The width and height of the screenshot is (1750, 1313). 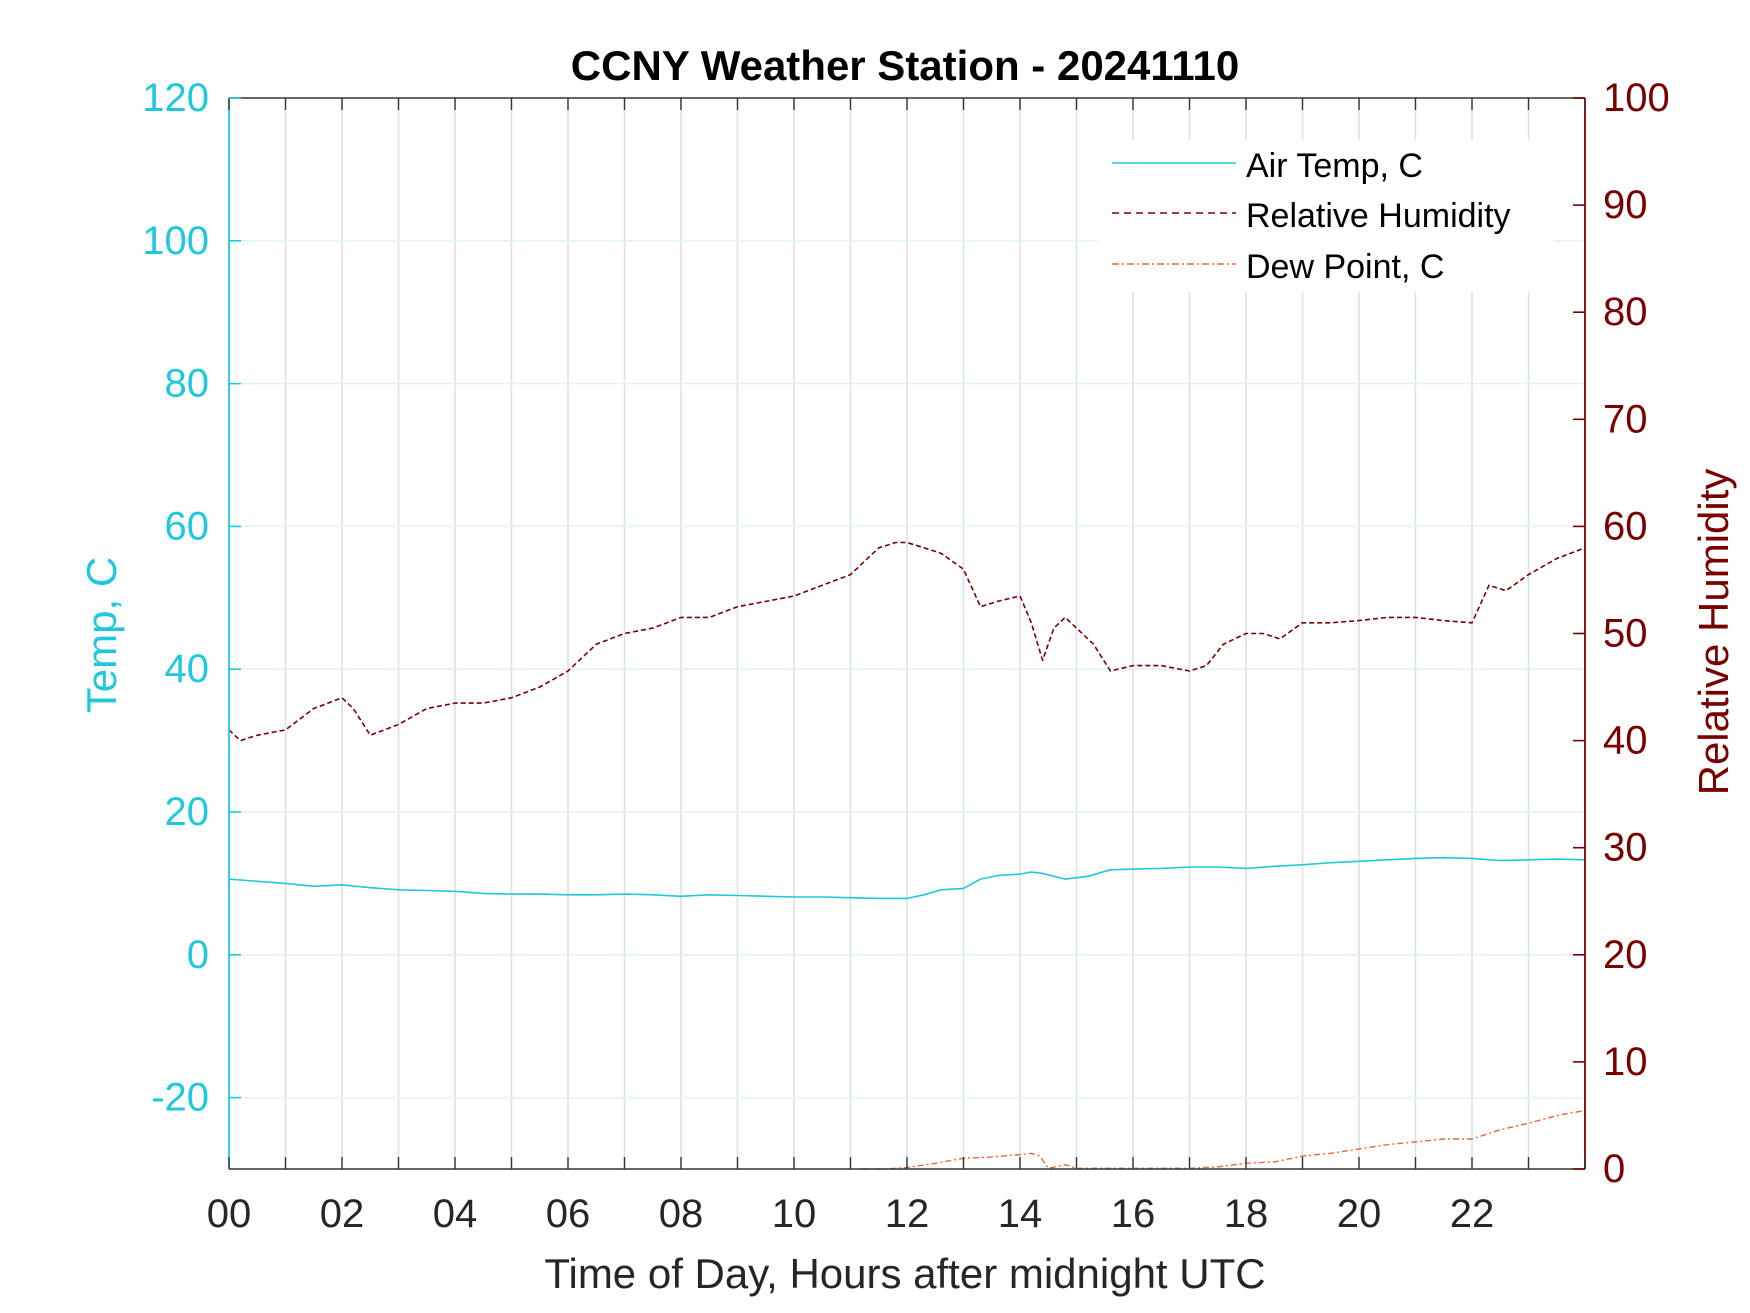 I want to click on legend-label-dew-point: Dew Point, C, so click(x=1345, y=267).